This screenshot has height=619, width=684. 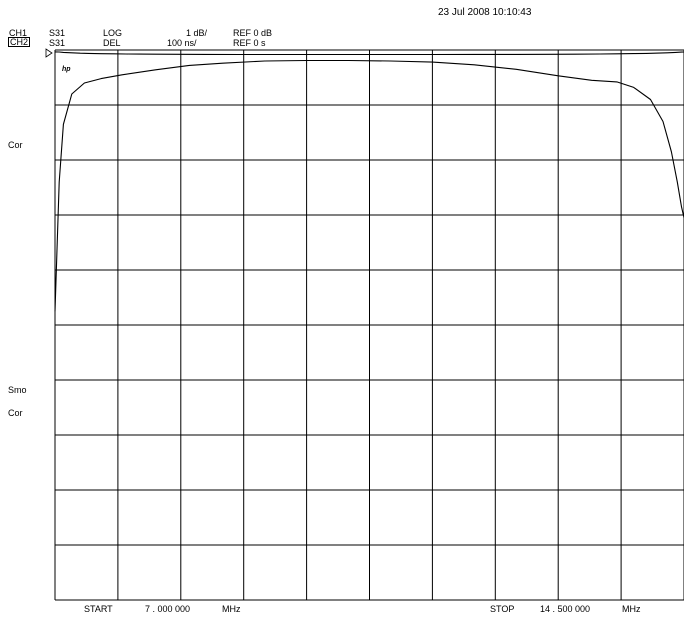 I want to click on channel-2-label-active: CH2, so click(x=19, y=42).